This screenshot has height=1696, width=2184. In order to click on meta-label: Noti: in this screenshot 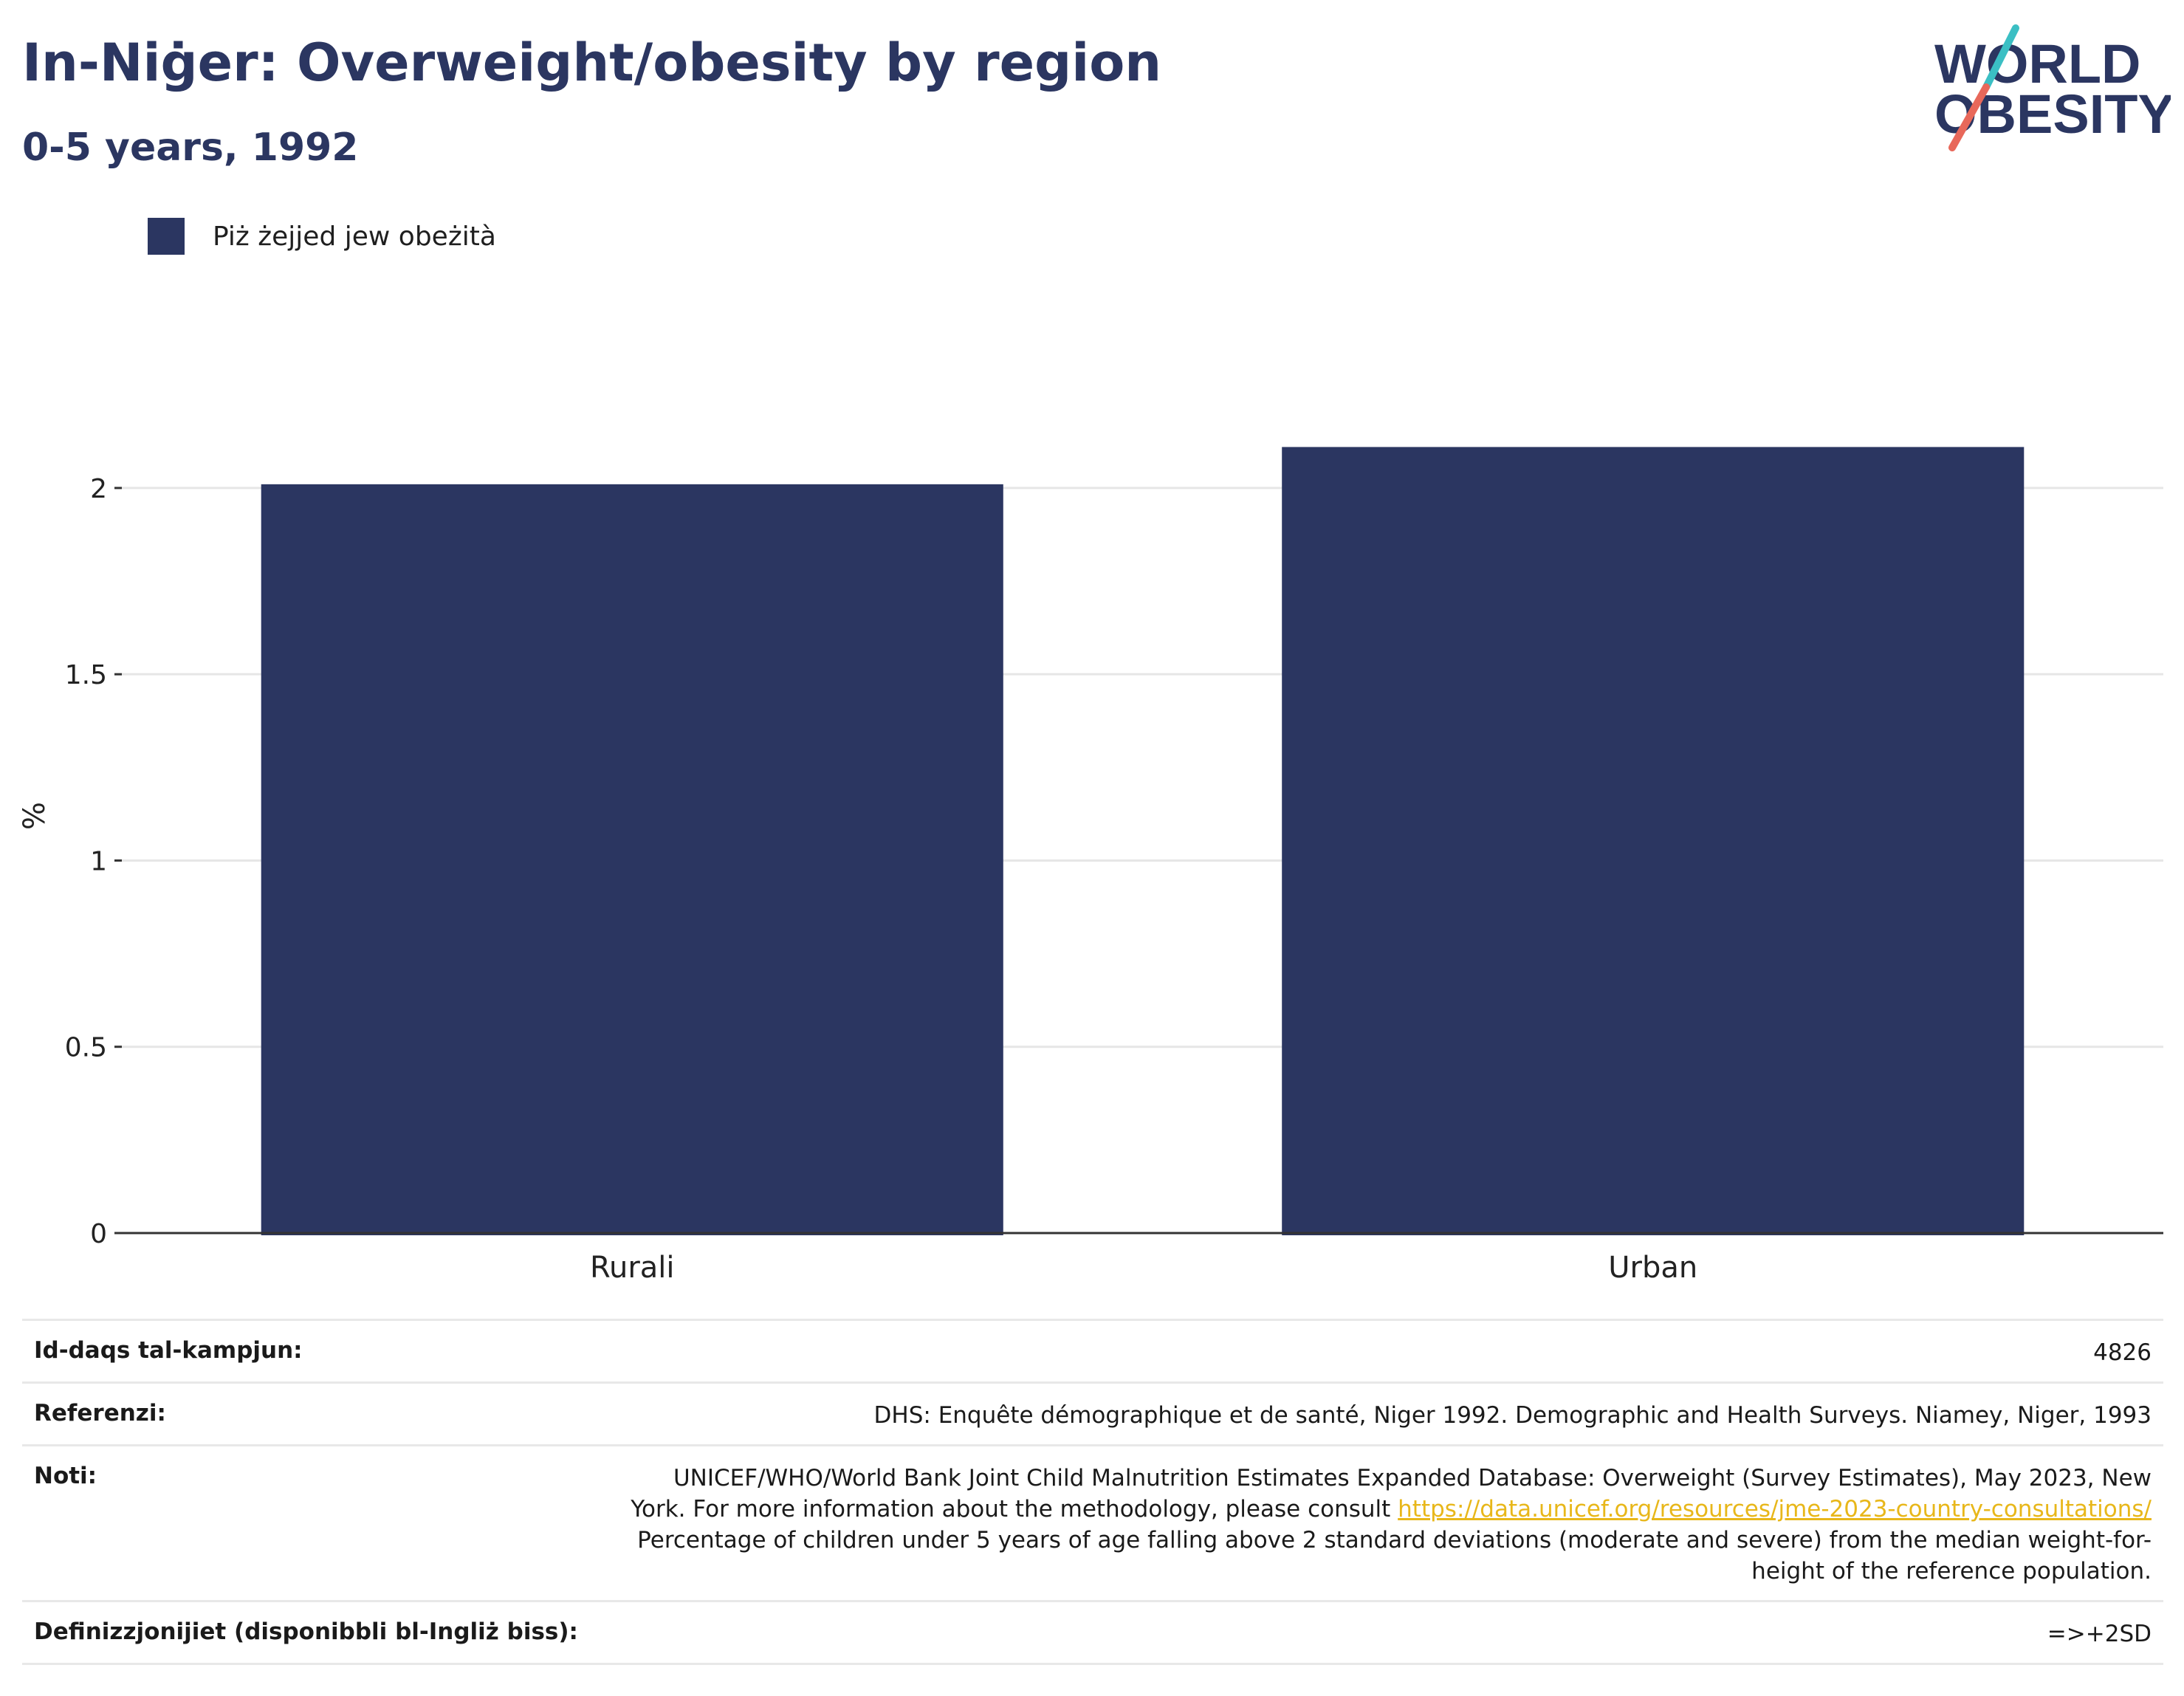, I will do `click(65, 1476)`.